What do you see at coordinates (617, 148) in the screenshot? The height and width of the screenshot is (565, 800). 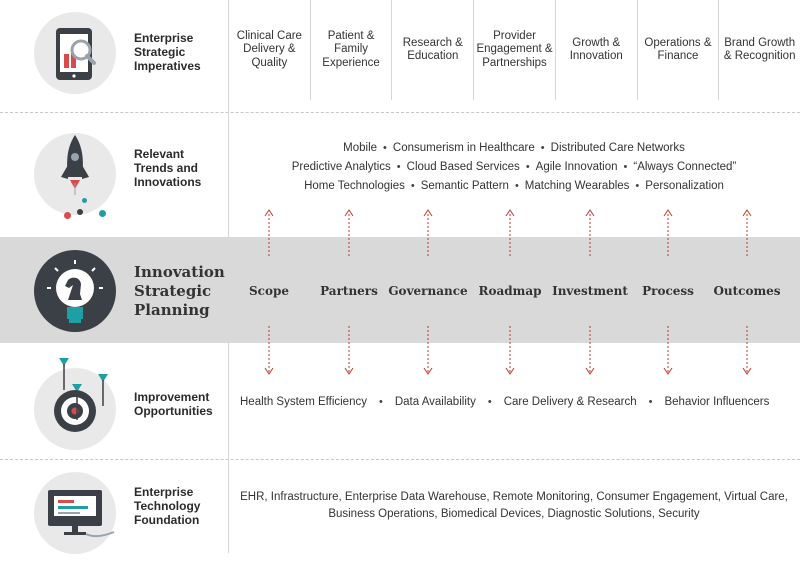 I see `trend-item: Distributed Care Networks` at bounding box center [617, 148].